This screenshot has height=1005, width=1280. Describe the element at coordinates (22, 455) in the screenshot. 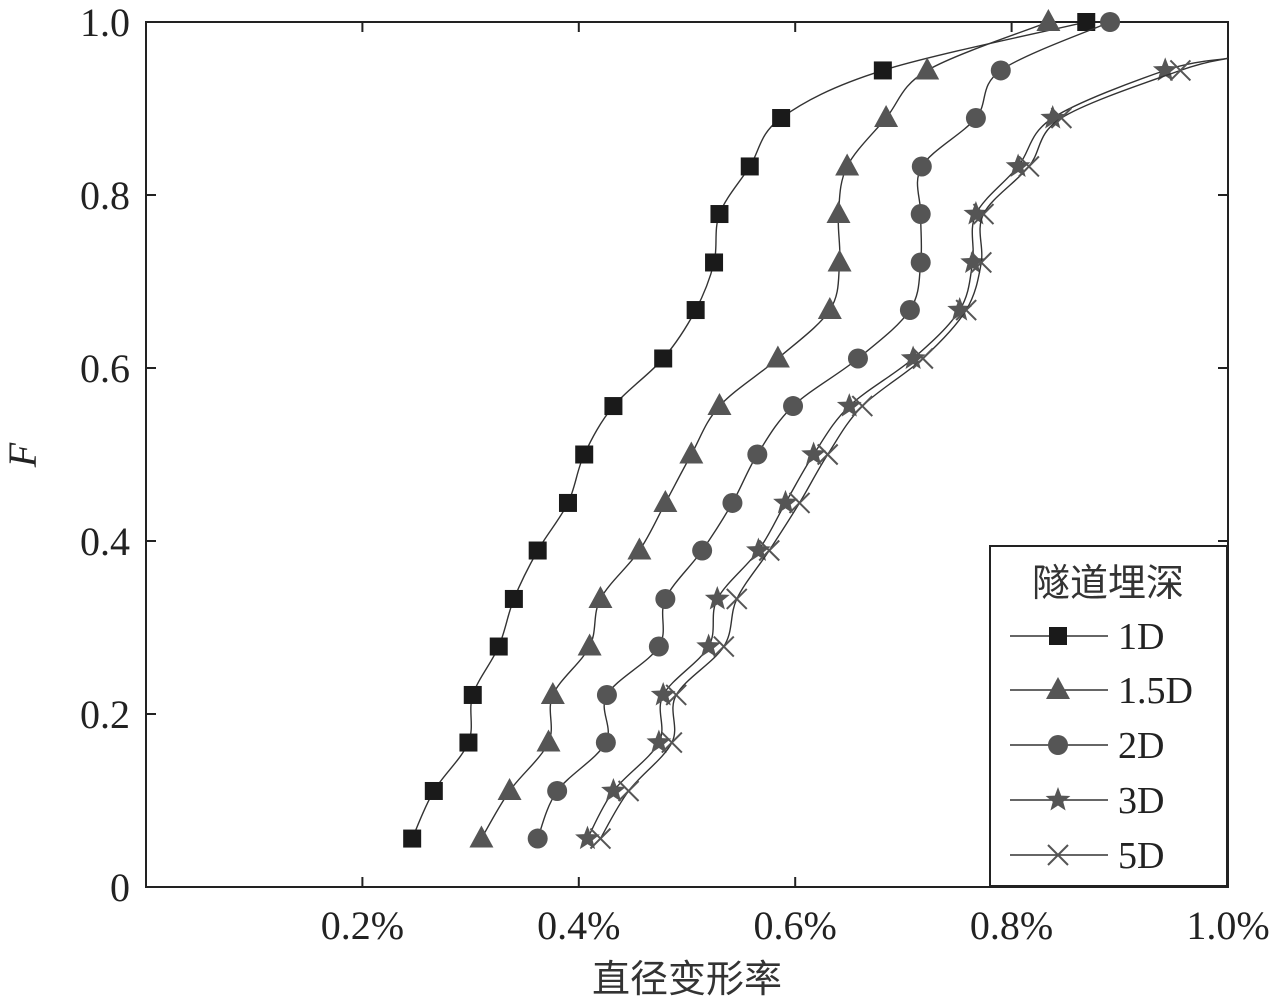

I see `y-axis-title: F` at that location.